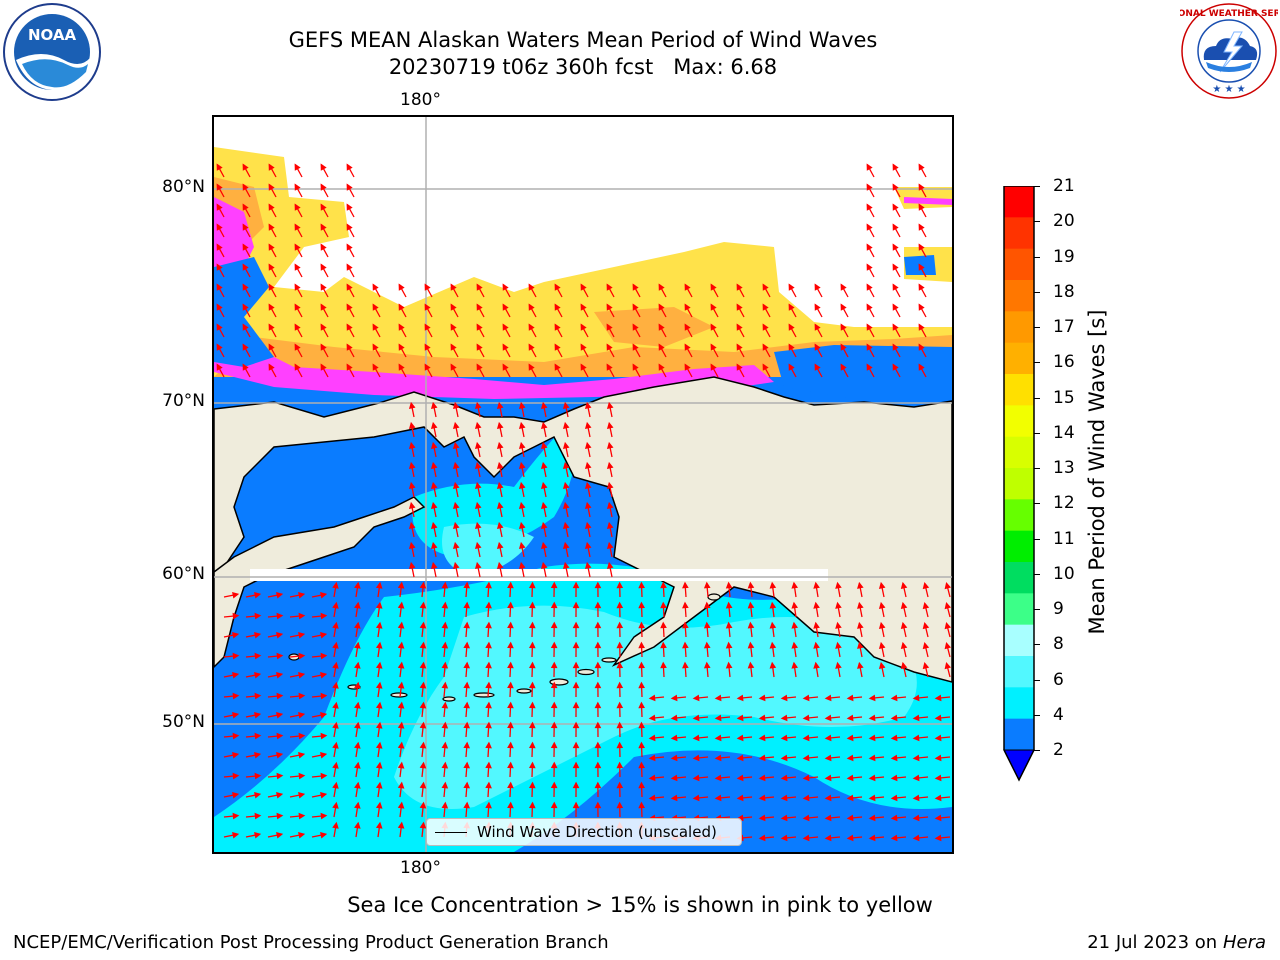  Describe the element at coordinates (52, 35) in the screenshot. I see `noaa-logo-text: NOAA` at that location.